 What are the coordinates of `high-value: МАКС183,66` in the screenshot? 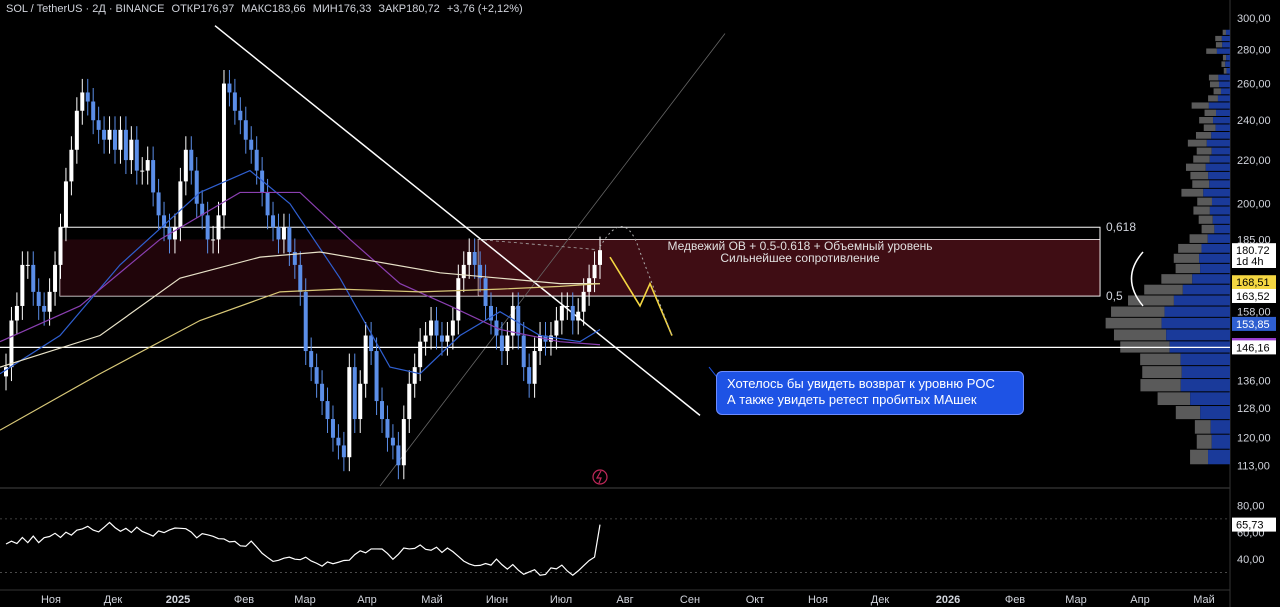 It's located at (273, 9).